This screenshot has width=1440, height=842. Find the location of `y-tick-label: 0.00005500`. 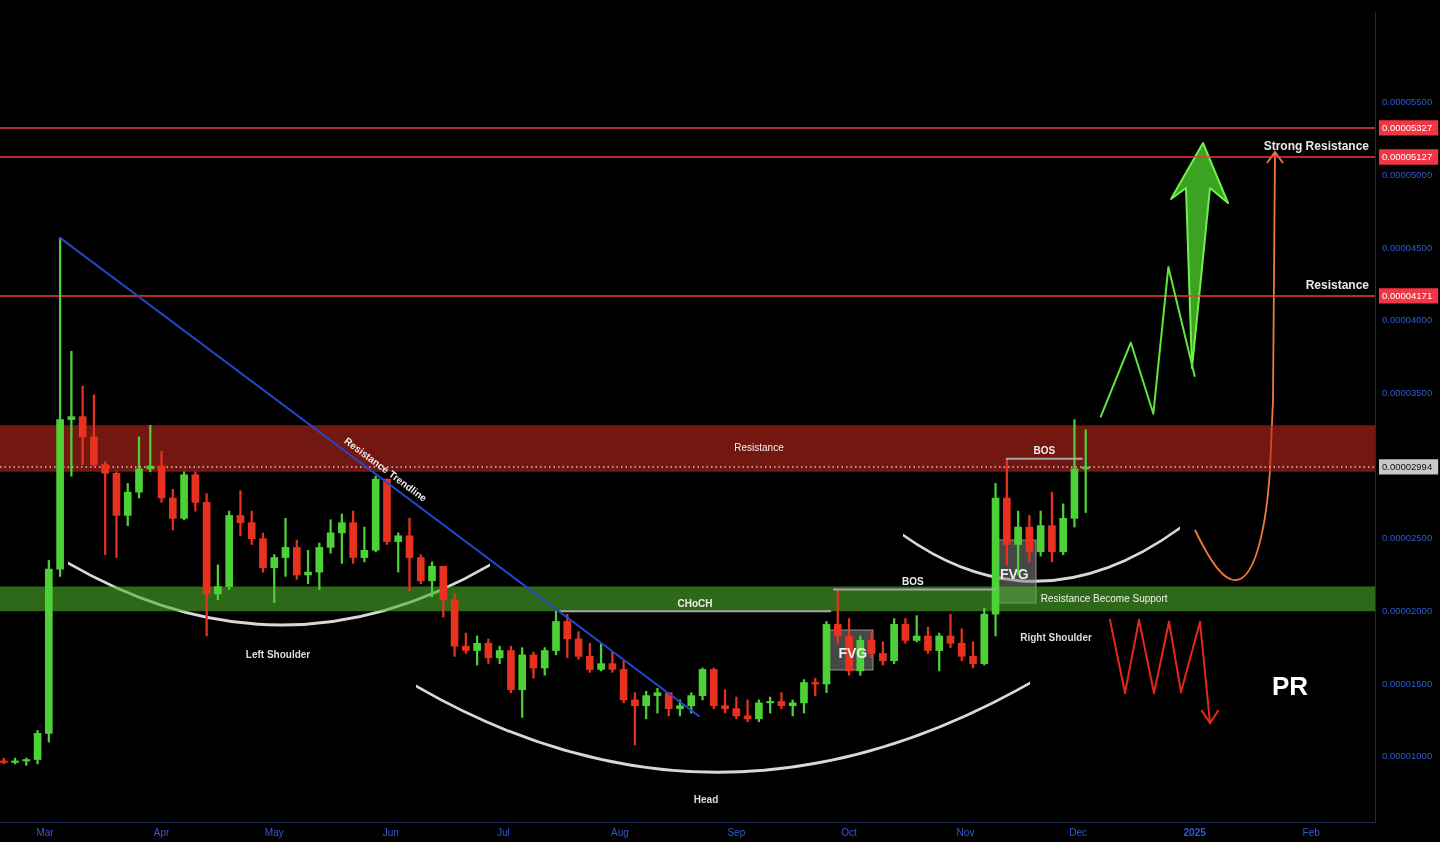

y-tick-label: 0.00005500 is located at coordinates (1407, 102).